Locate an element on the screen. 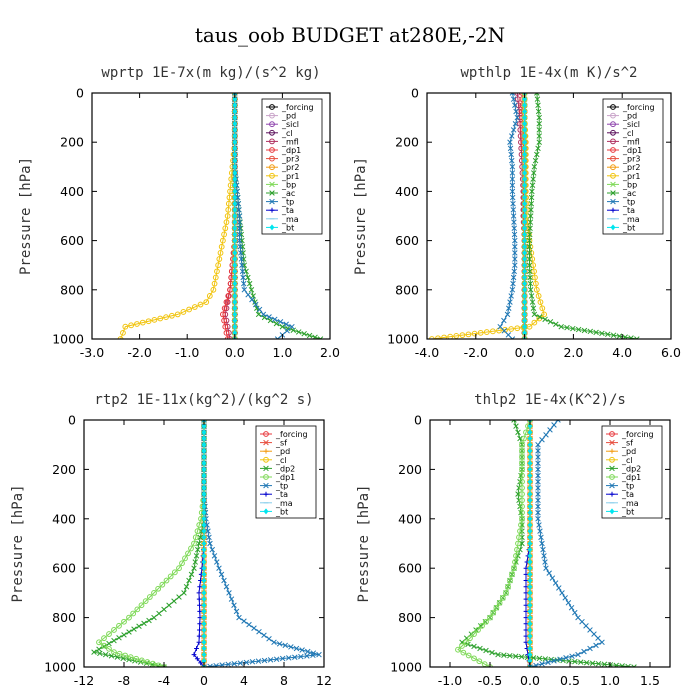 This screenshot has width=700, height=700. legend-label: _ma is located at coordinates (631, 219).